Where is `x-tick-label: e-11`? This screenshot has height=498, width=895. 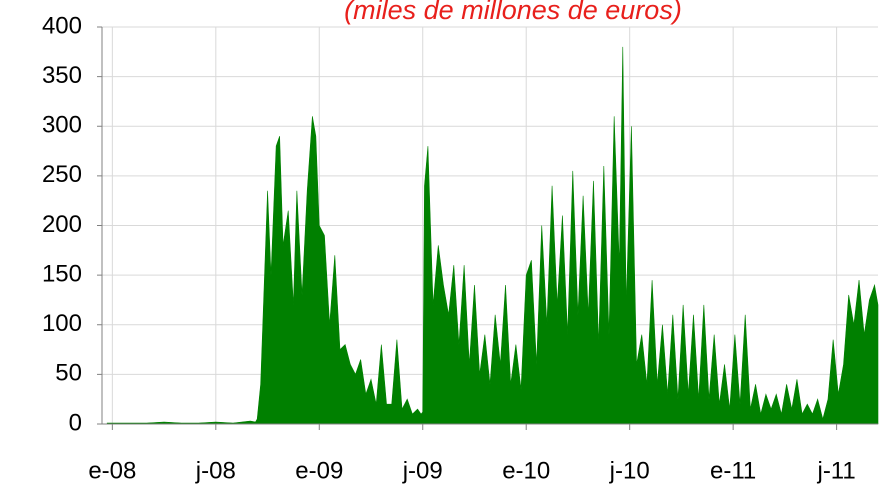
x-tick-label: e-11 is located at coordinates (733, 470).